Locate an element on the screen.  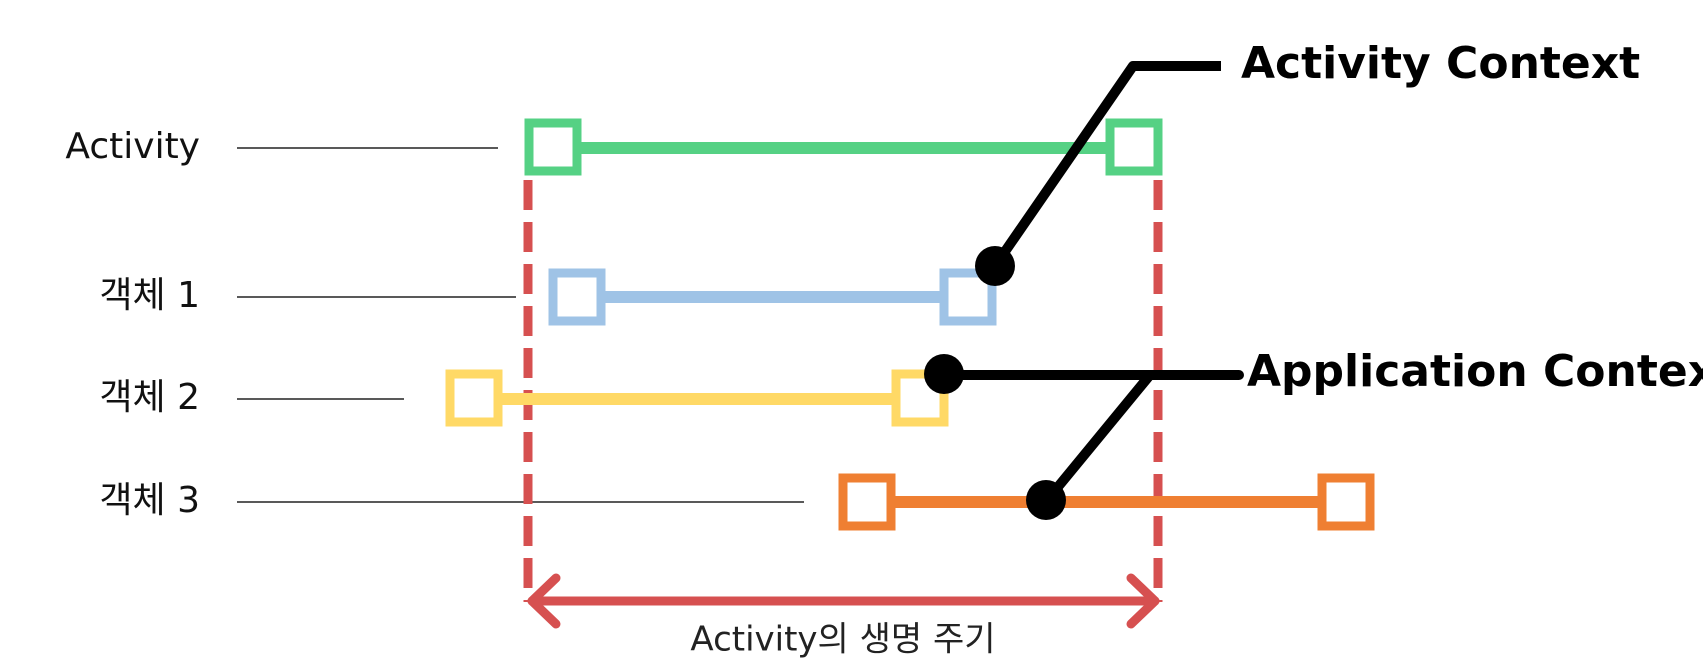
row-label-activity: Activity is located at coordinates (132, 146).